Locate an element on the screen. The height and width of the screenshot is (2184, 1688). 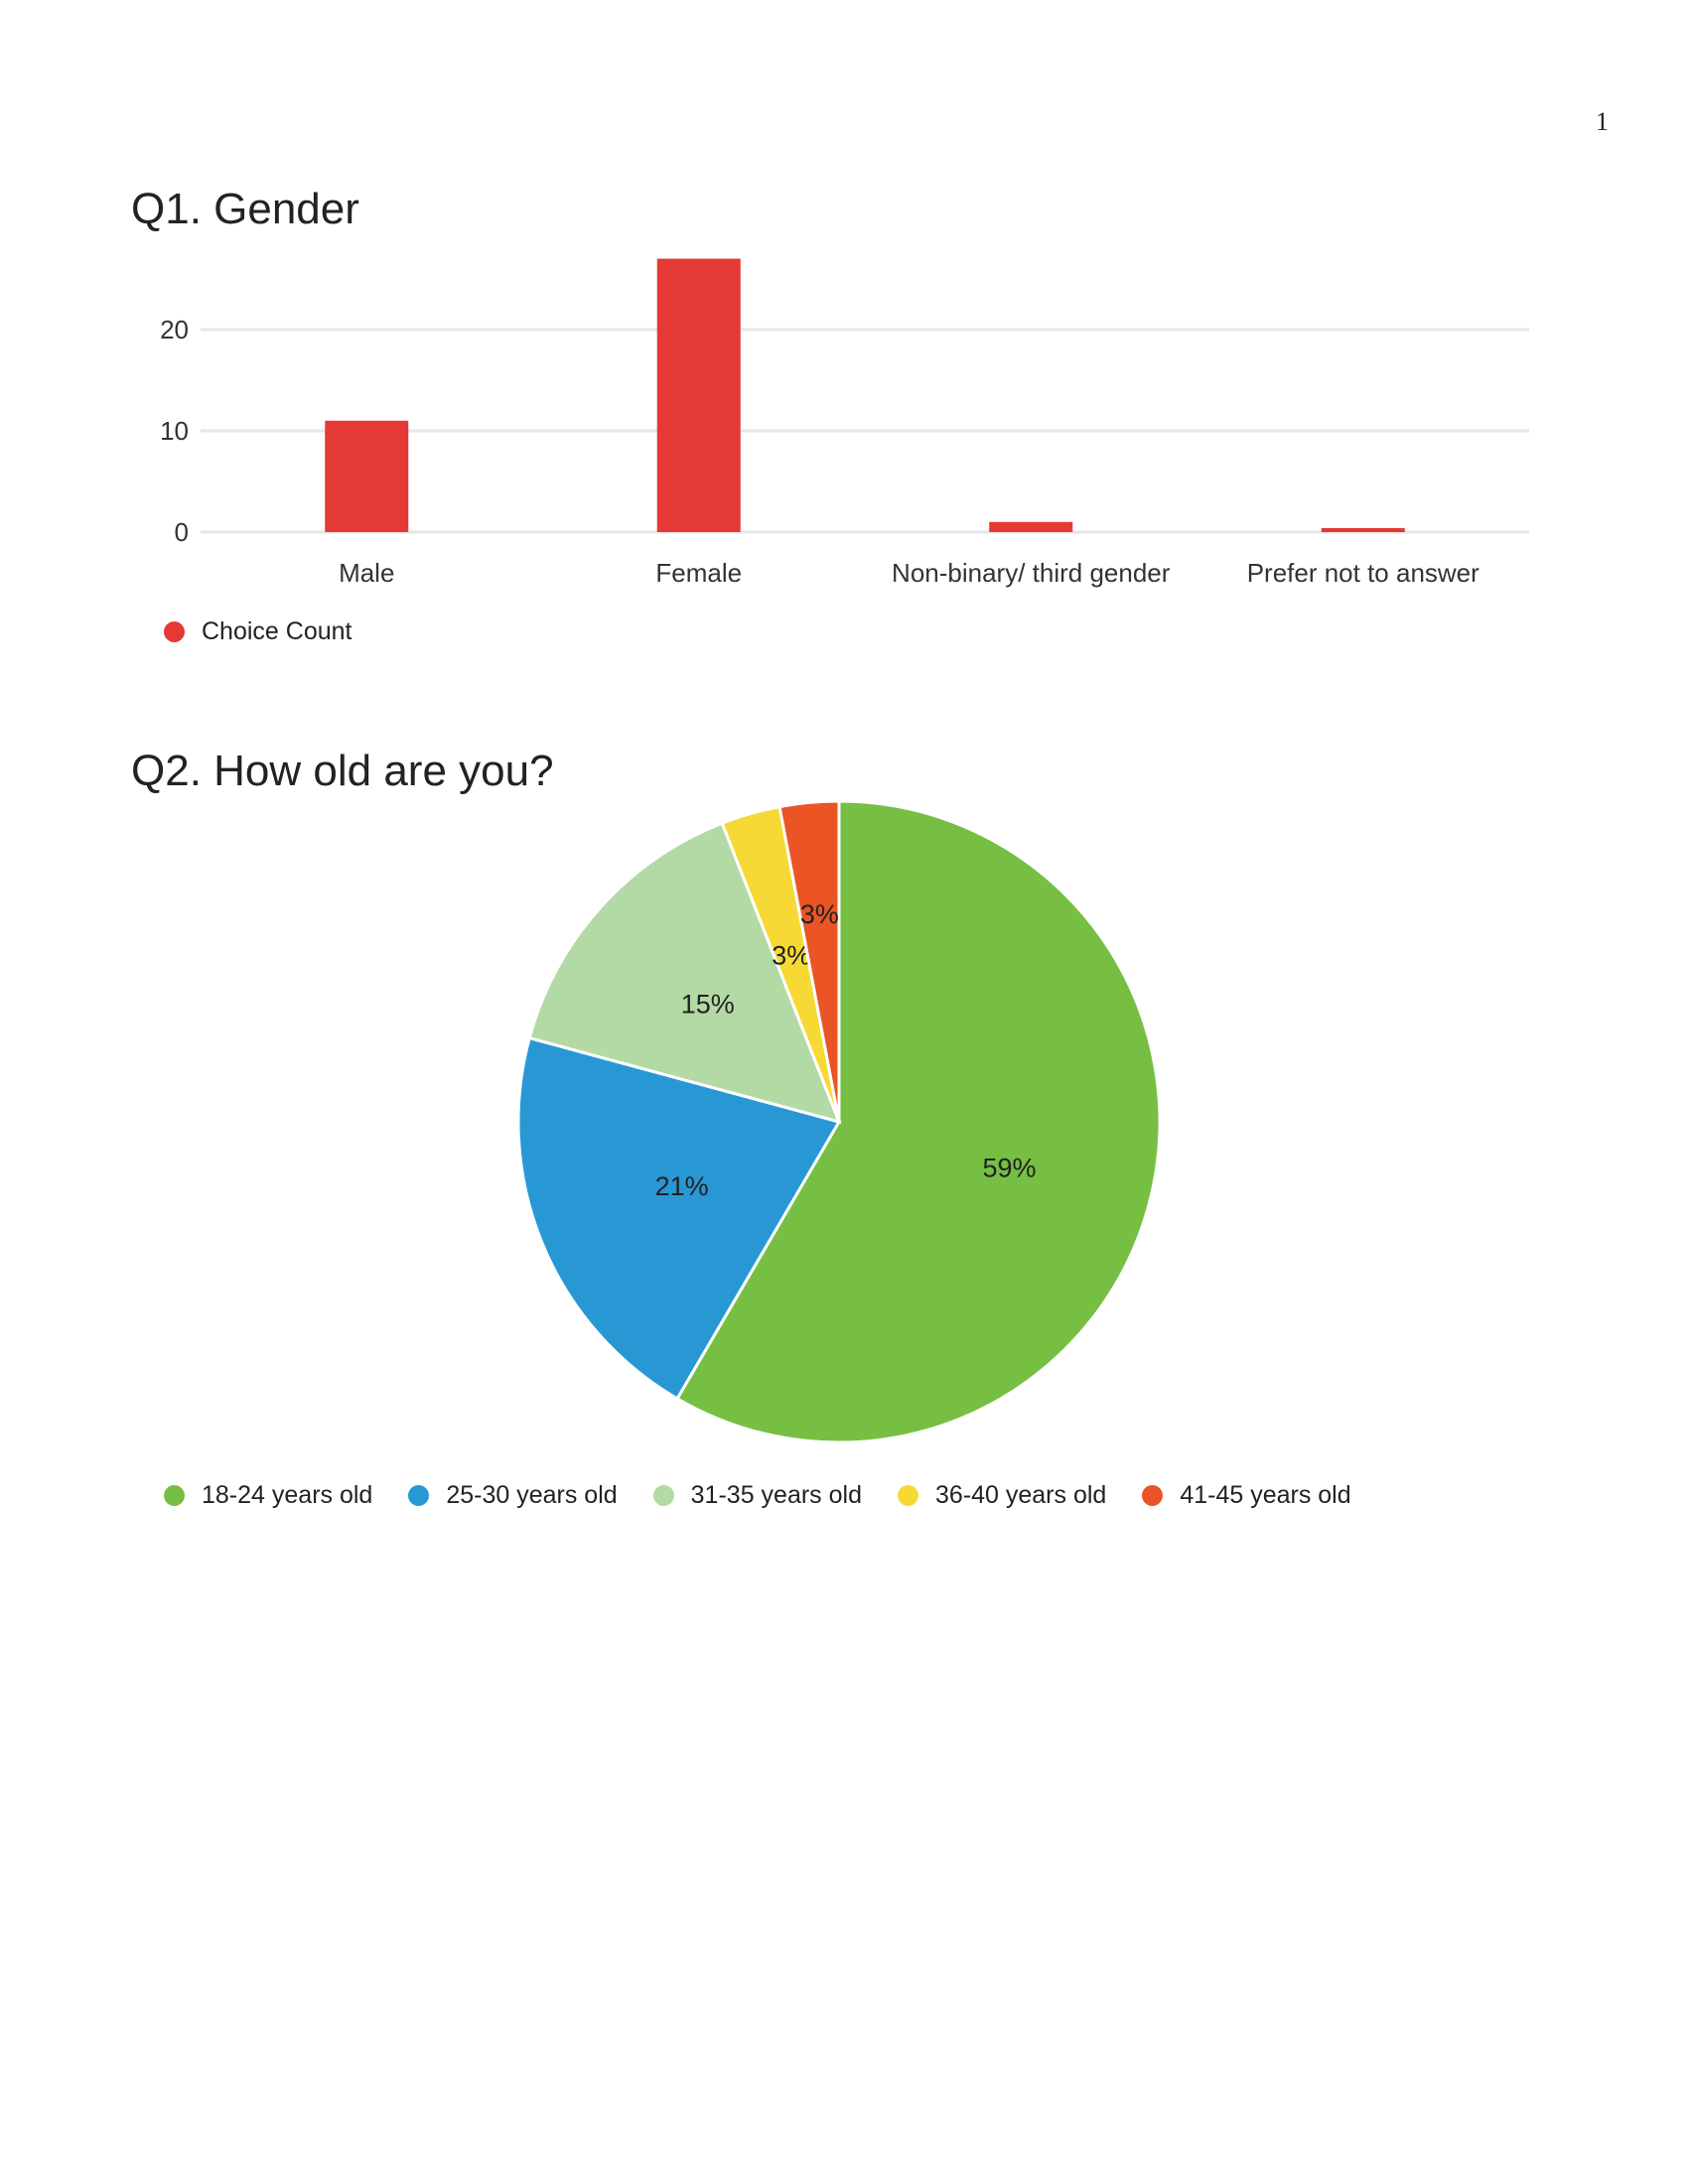
y-tick-label: 0 is located at coordinates (182, 532).